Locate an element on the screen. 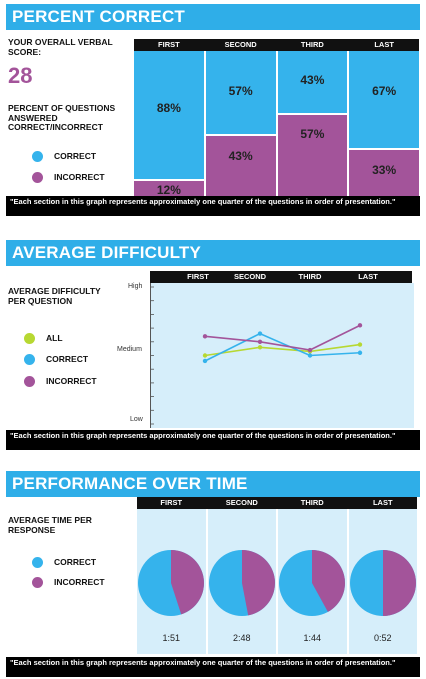 The height and width of the screenshot is (679, 426). time-pie-second is located at coordinates (241, 583).